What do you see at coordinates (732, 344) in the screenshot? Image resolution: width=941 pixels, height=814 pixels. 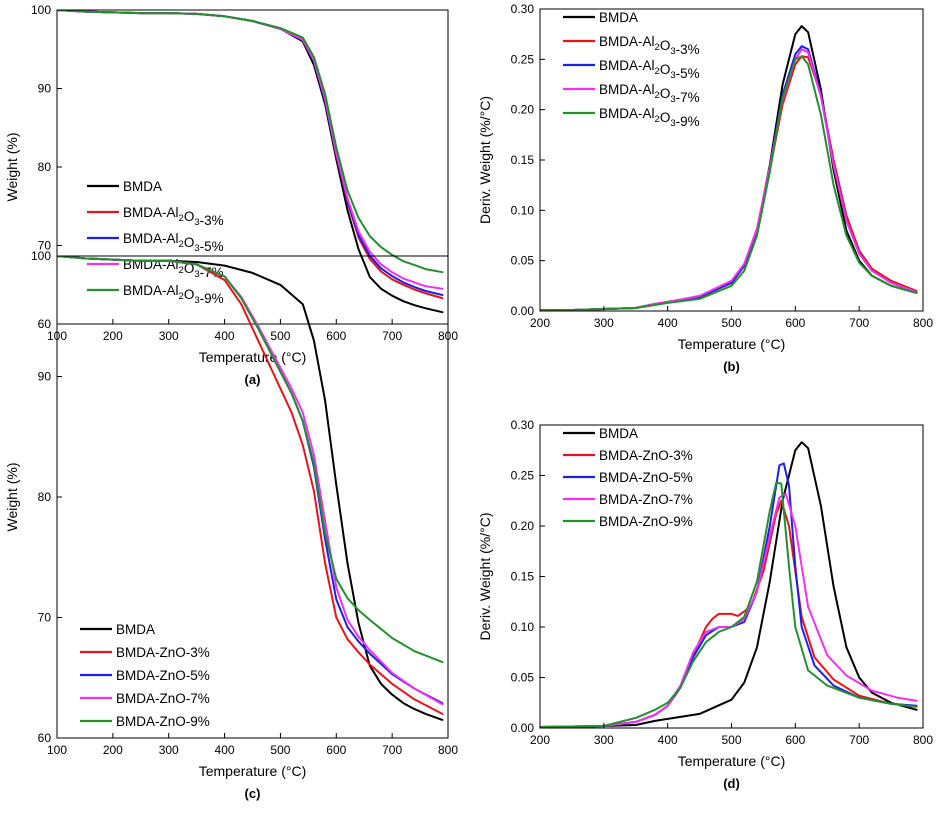 I see `x-axis-title-b: Temperature (°C)` at bounding box center [732, 344].